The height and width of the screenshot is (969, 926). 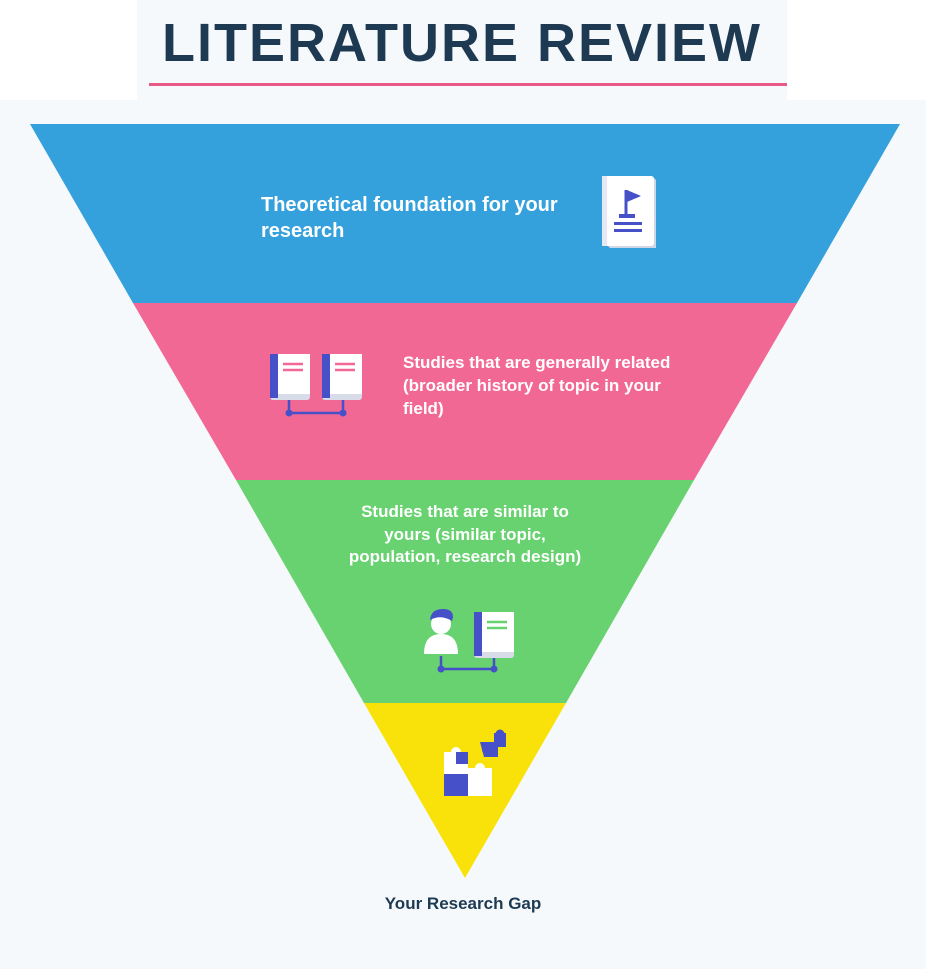 I want to click on puzzle-pieces-icon, so click(x=475, y=762).